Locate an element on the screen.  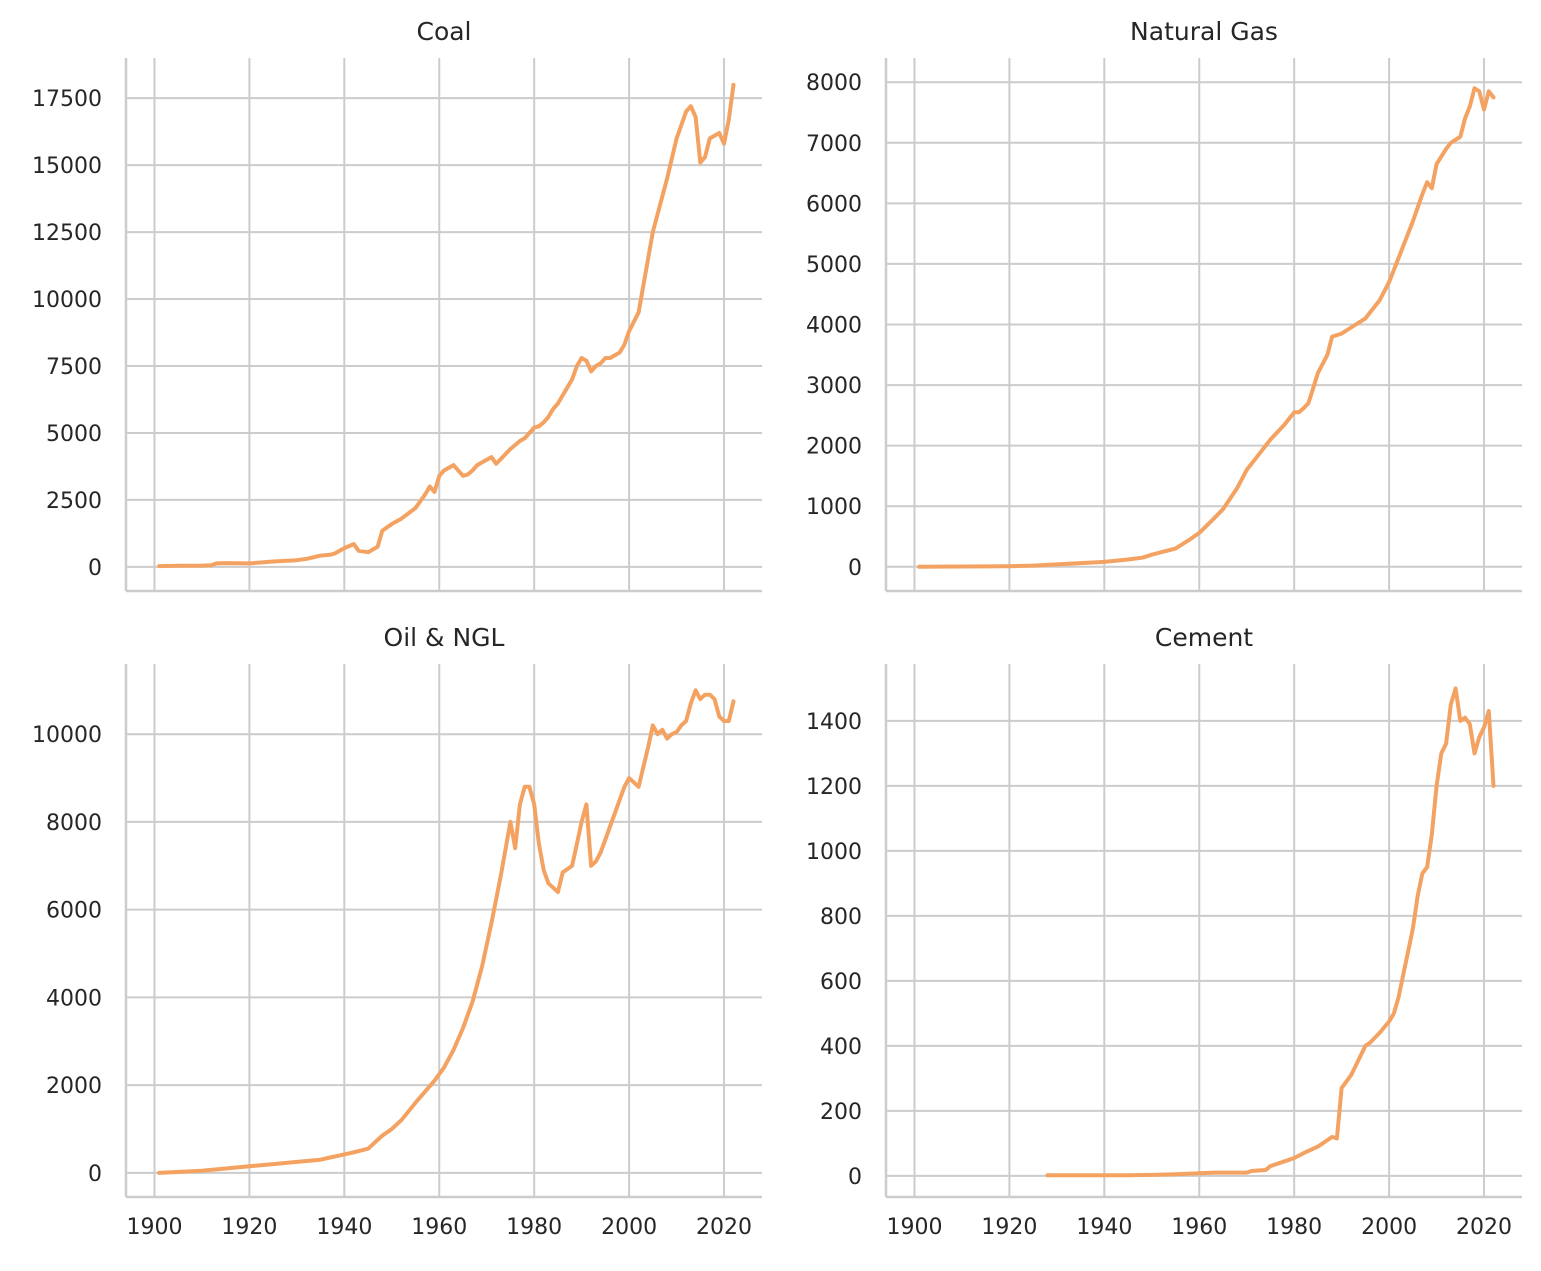
cement-x-tick-label: 1920 is located at coordinates (1009, 1227).